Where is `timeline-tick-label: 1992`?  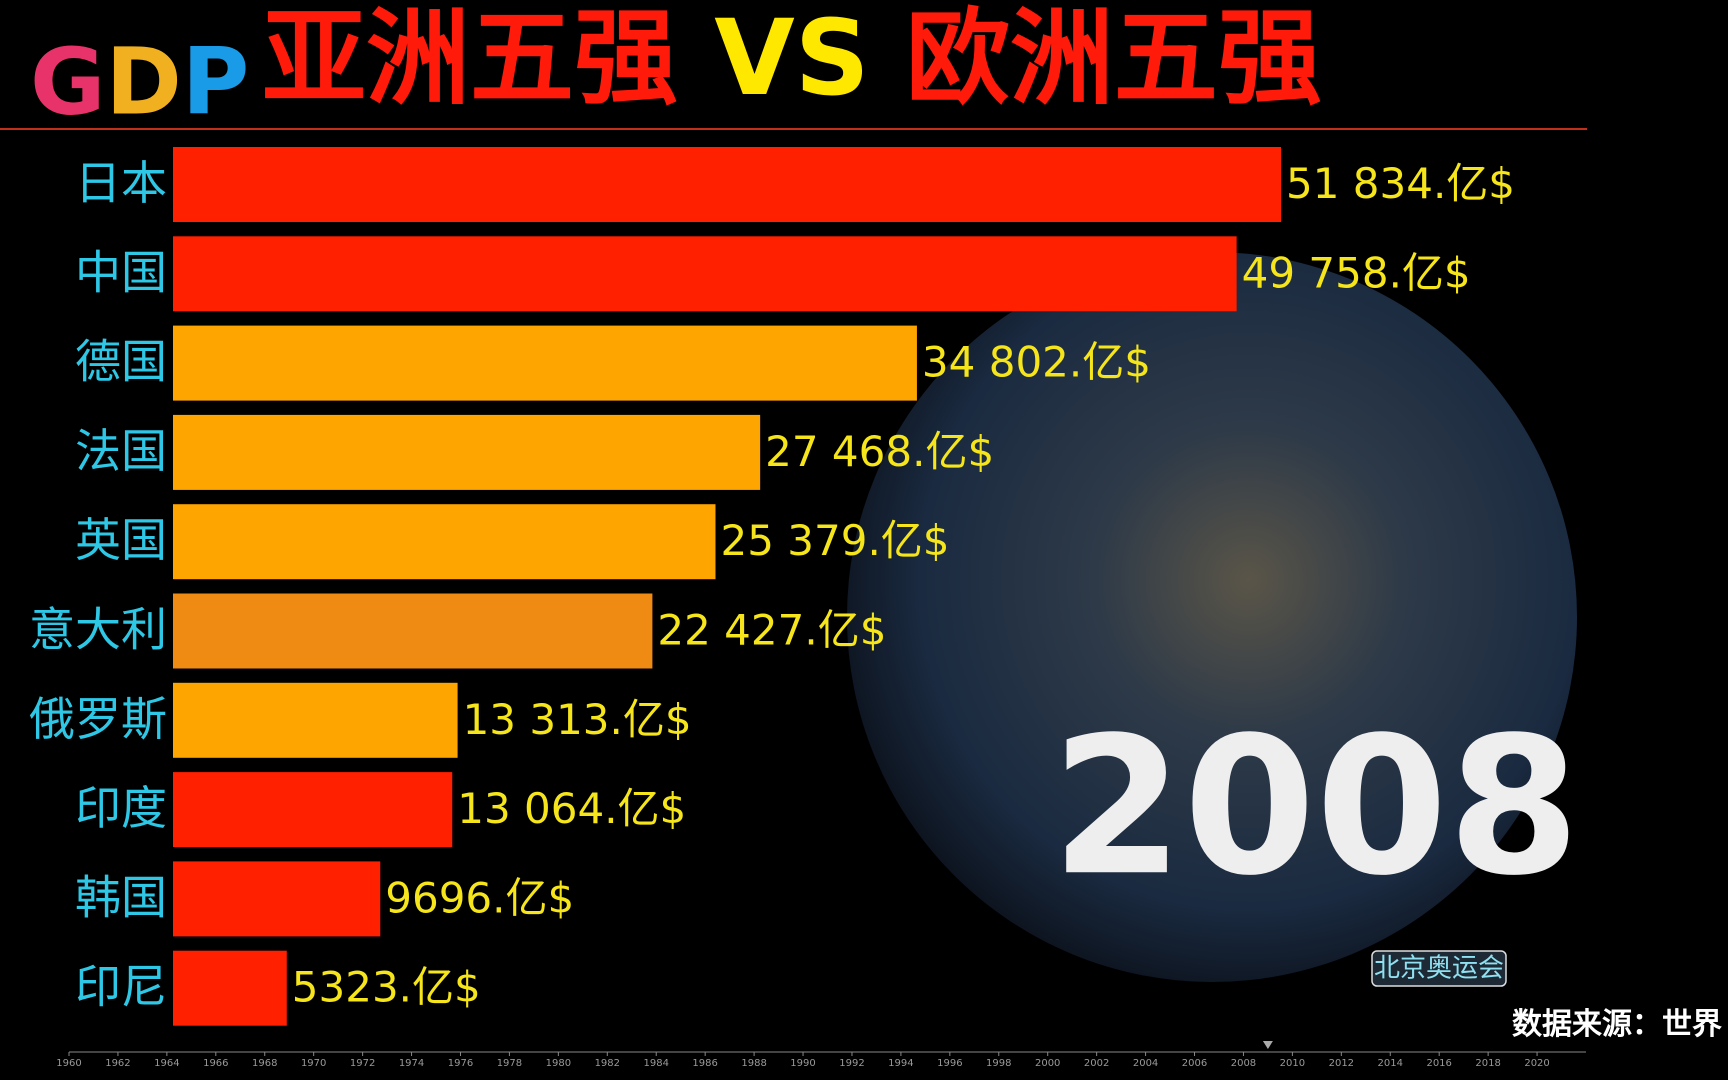
timeline-tick-label: 1992 is located at coordinates (851, 1063).